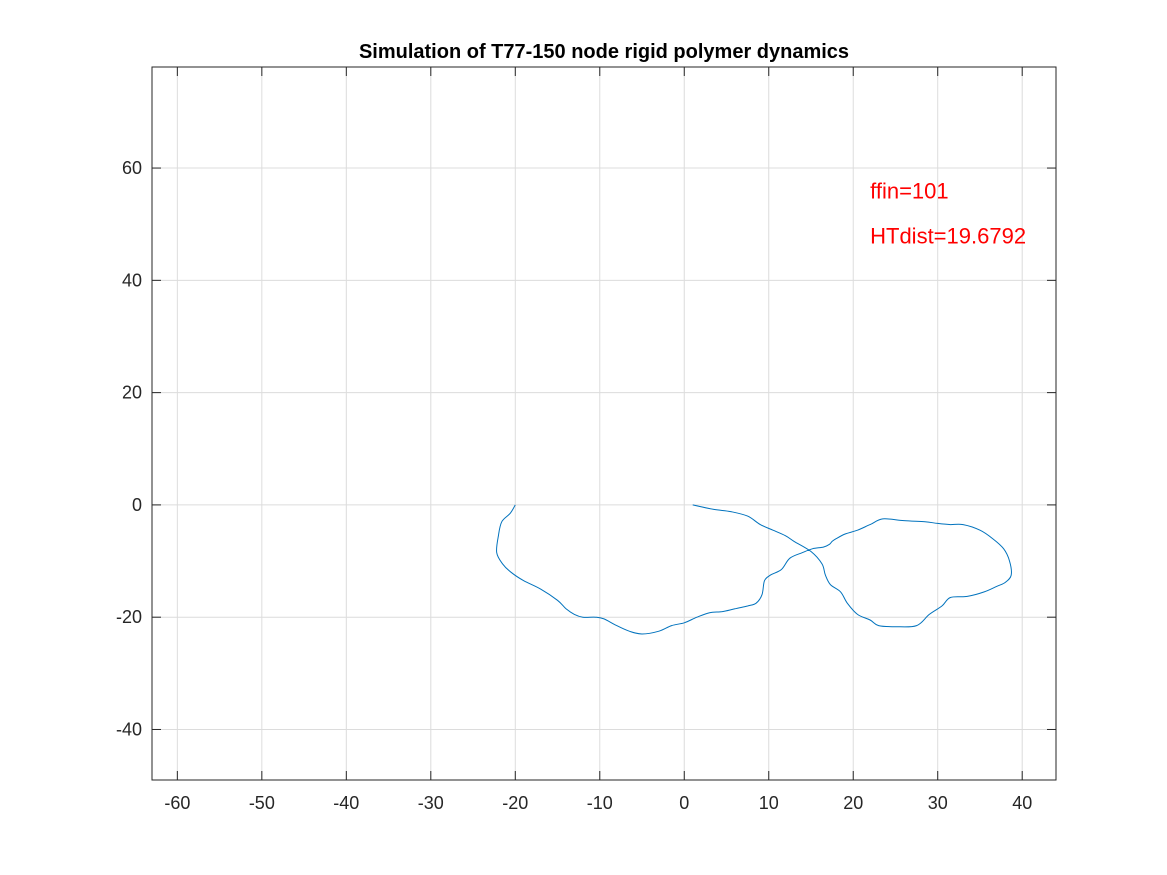 This screenshot has height=875, width=1167. Describe the element at coordinates (177, 803) in the screenshot. I see `x-tick-label: -60` at that location.